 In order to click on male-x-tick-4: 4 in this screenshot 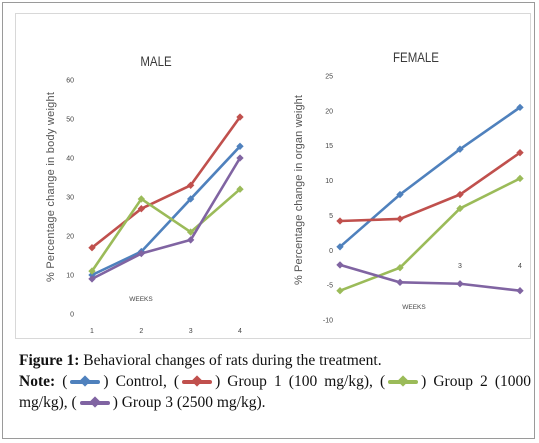, I will do `click(240, 331)`.